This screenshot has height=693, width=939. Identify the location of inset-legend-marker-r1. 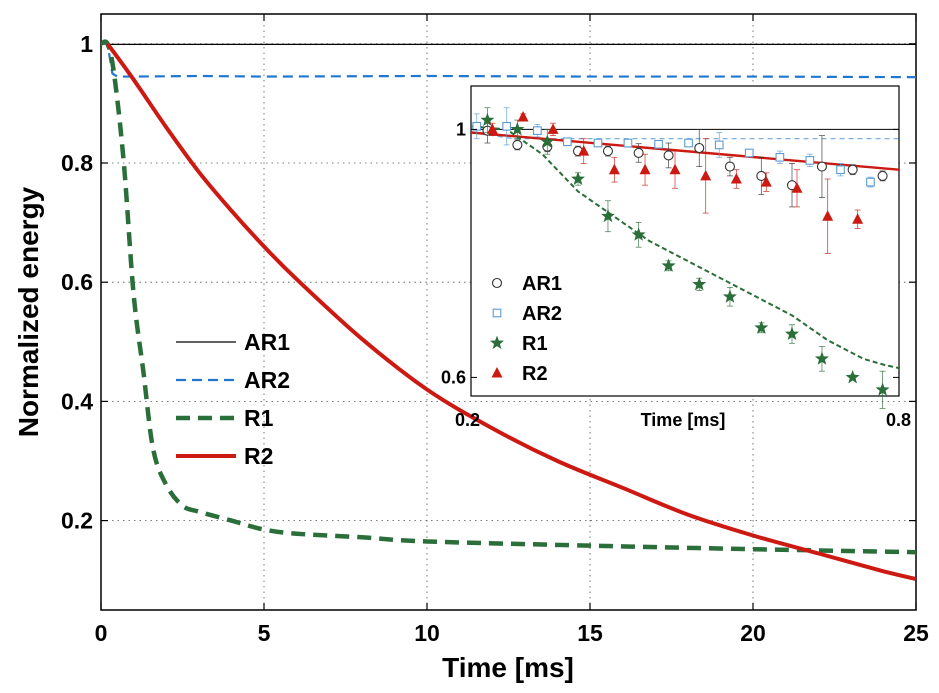
(497, 342).